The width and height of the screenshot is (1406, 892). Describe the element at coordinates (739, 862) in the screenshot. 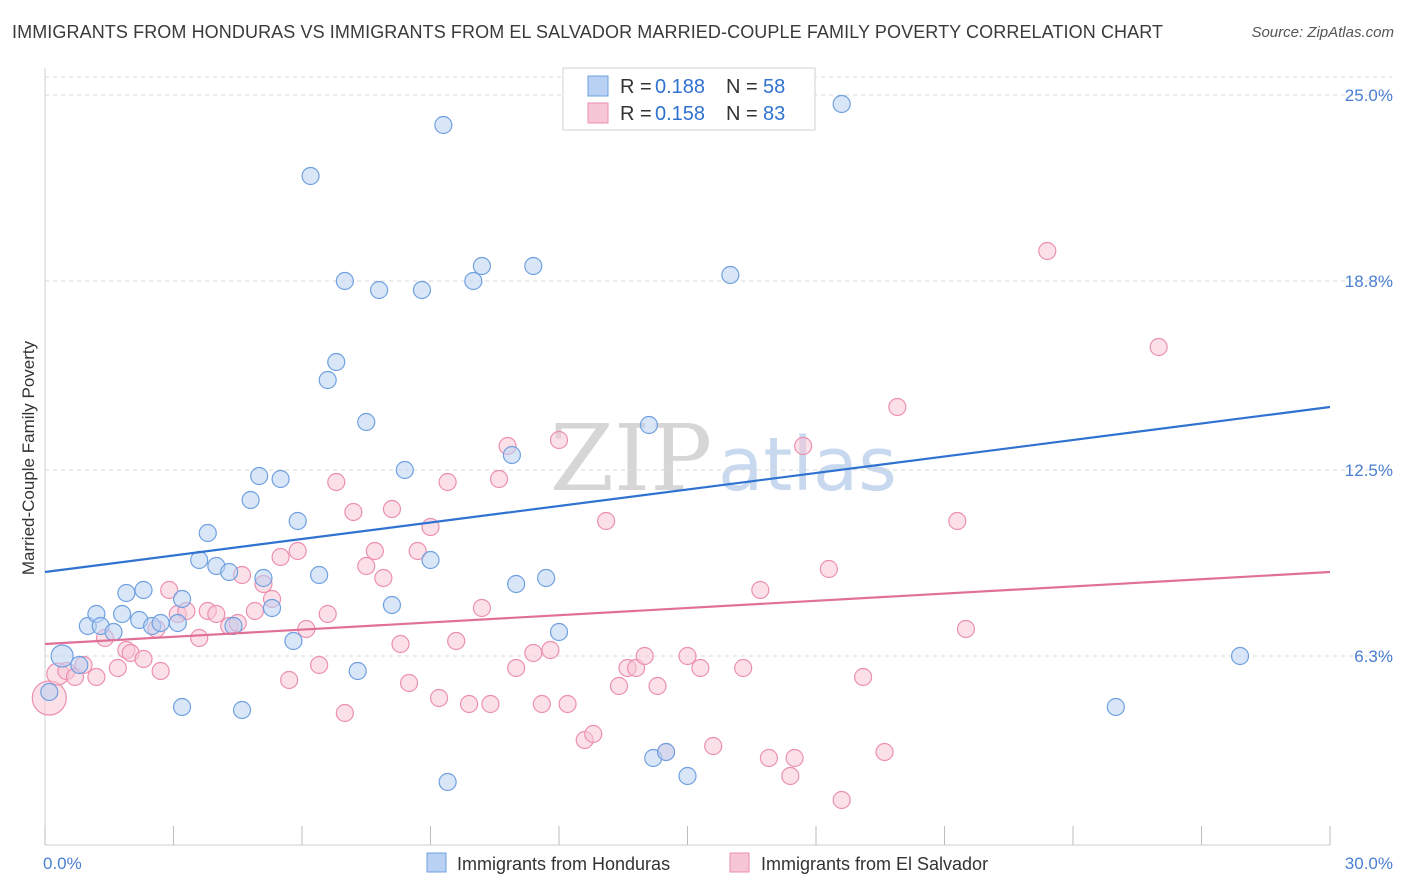

I see `bottom-legend-swatch-el-salvador` at that location.